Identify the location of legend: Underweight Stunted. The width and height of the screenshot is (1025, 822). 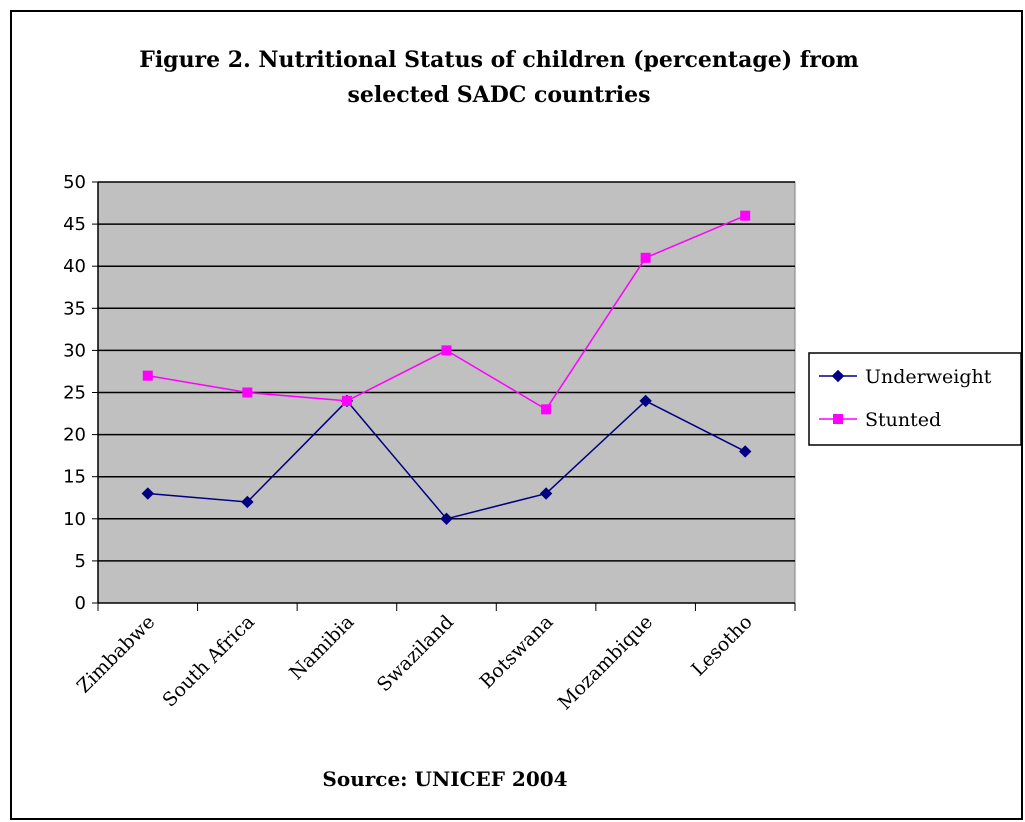
(914, 399).